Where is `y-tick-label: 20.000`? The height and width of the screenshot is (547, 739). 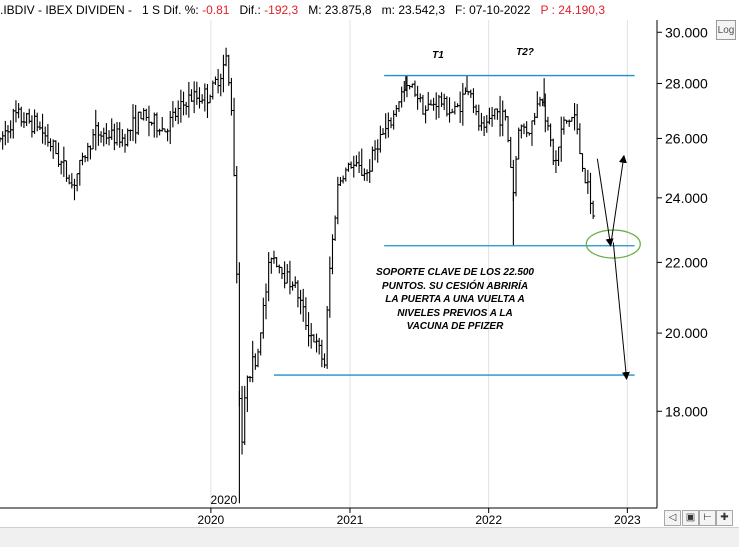 y-tick-label: 20.000 is located at coordinates (686, 333).